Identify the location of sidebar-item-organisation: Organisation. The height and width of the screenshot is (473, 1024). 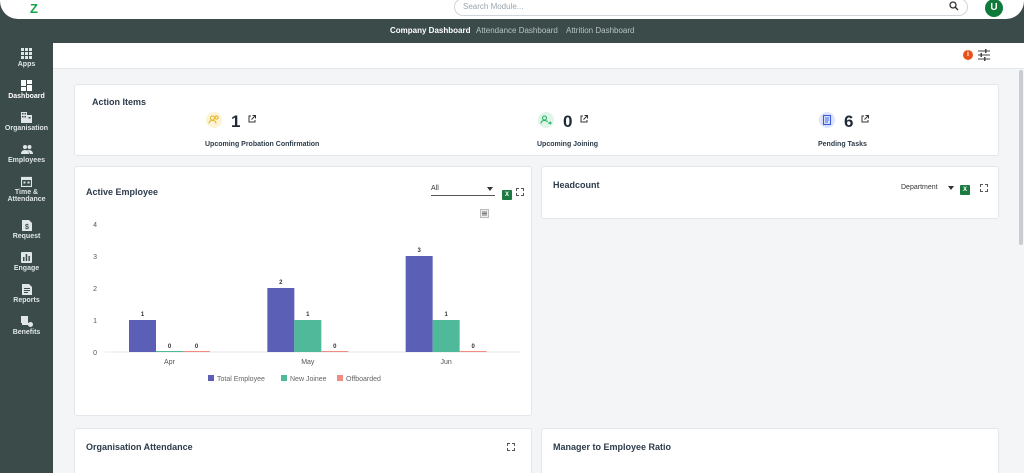
(26, 122).